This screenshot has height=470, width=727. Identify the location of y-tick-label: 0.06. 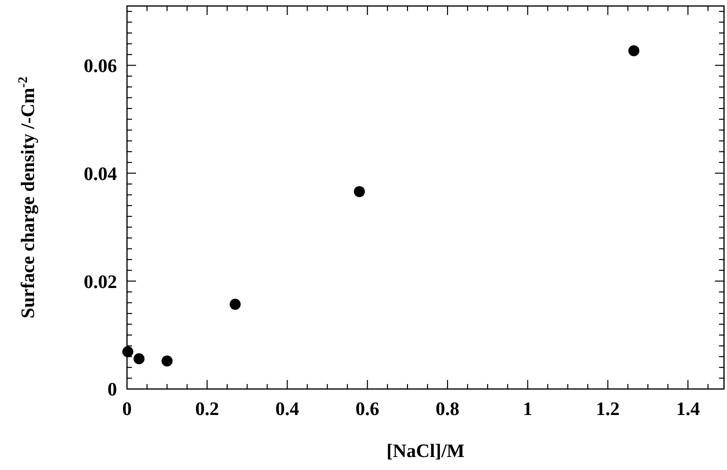
(100, 66).